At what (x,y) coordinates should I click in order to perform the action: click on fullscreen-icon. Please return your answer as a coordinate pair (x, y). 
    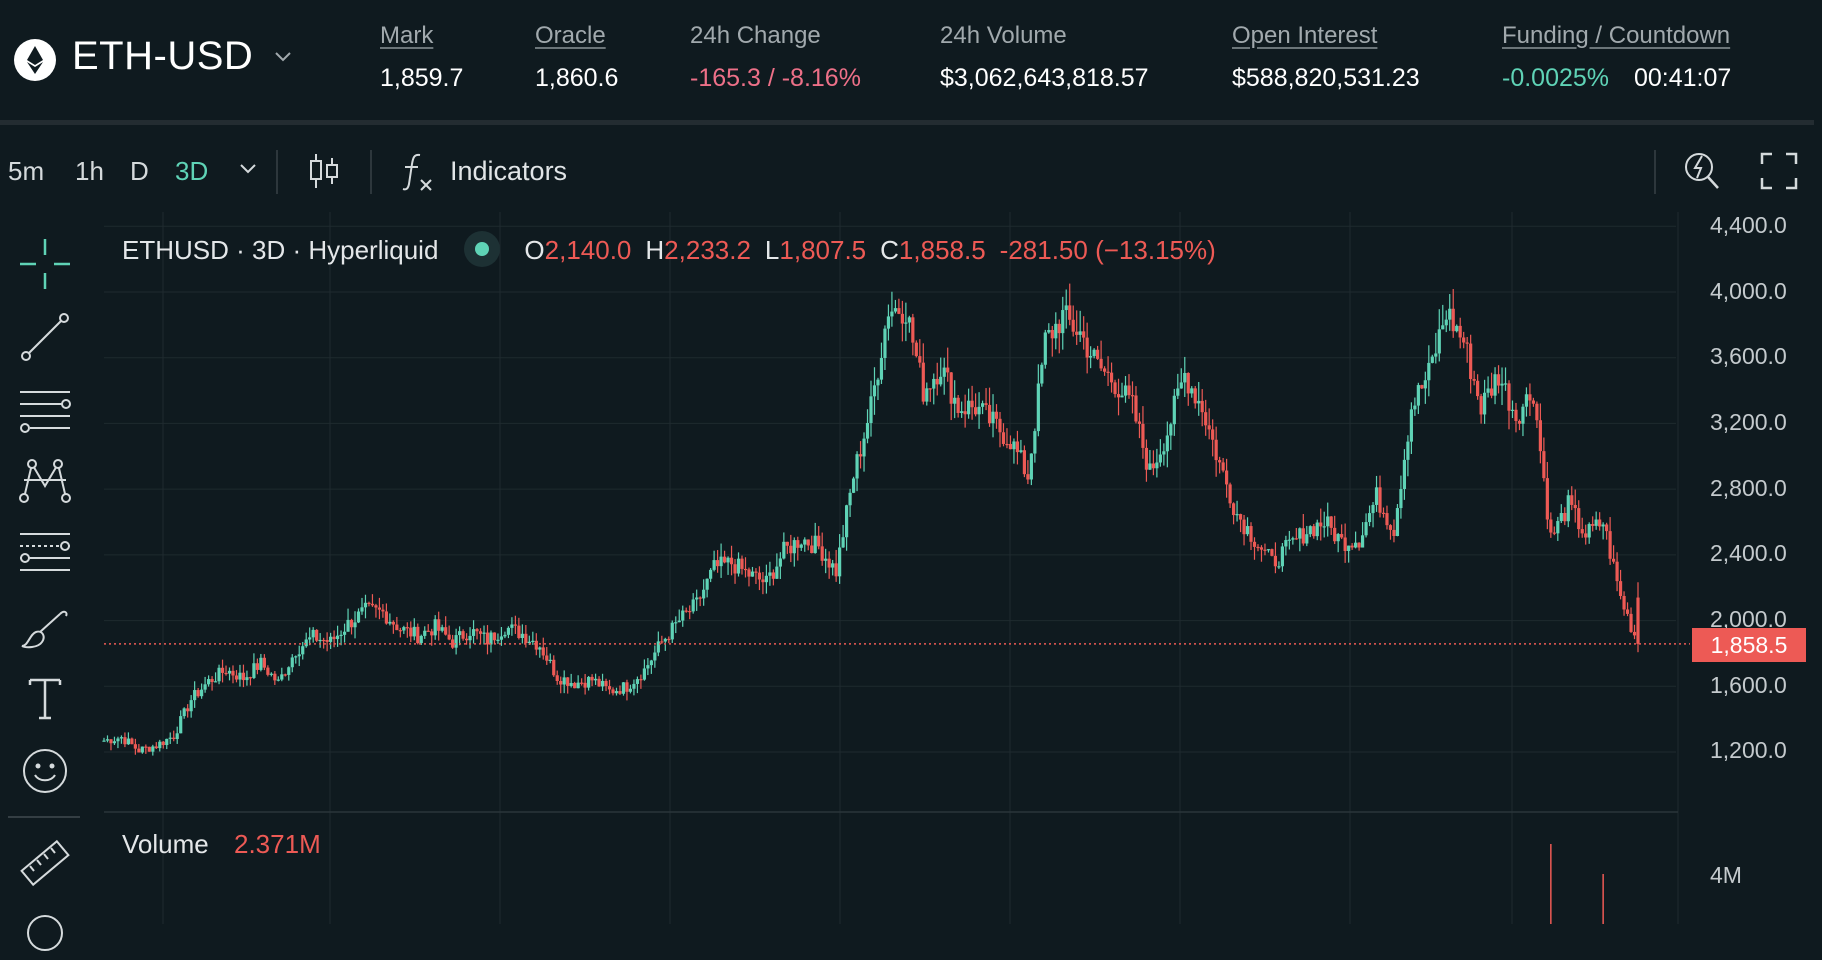
    Looking at the image, I should click on (1779, 171).